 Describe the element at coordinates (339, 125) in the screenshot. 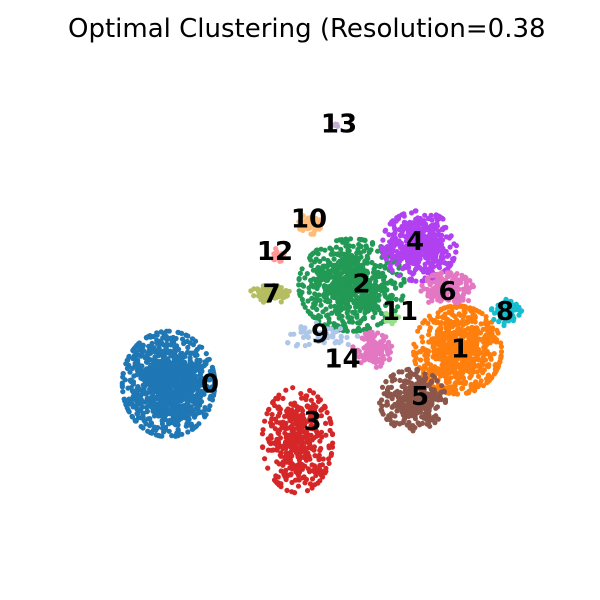

I see `cluster-label-13: 13` at that location.